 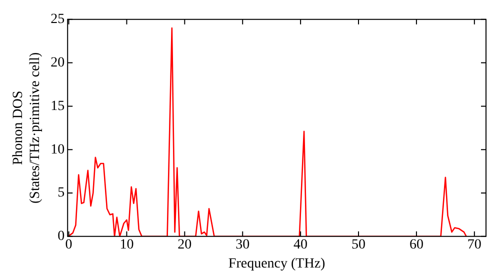 What do you see at coordinates (243, 244) in the screenshot?
I see `x-tick-label: 30` at bounding box center [243, 244].